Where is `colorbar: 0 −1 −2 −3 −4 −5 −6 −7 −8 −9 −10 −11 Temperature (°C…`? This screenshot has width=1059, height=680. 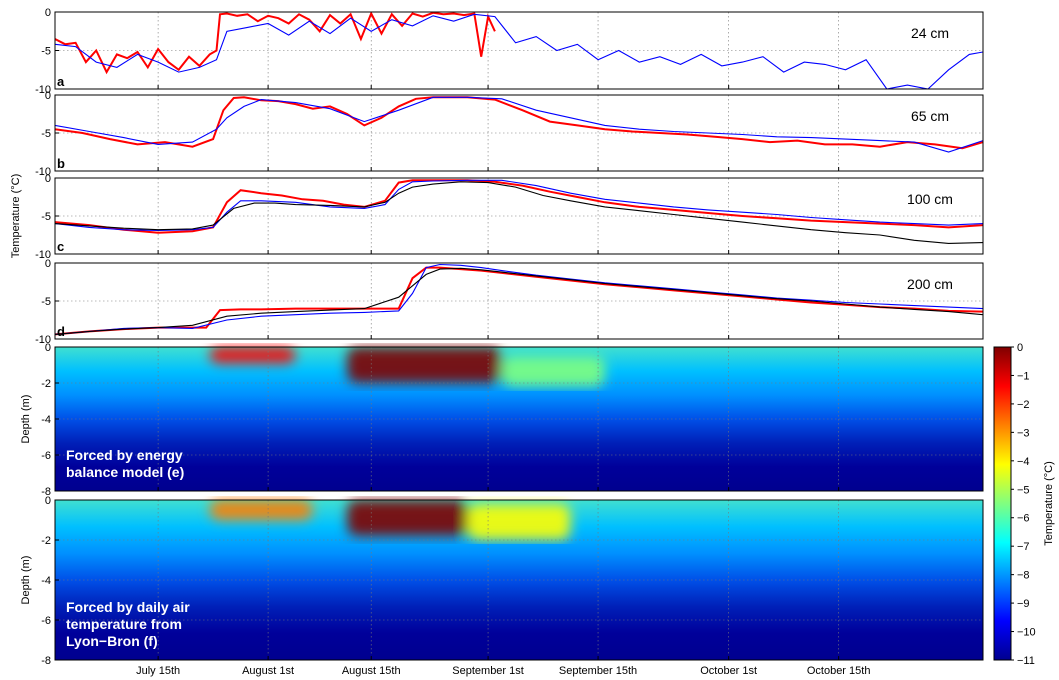 colorbar: 0 −1 −2 −3 −4 −5 −6 −7 −8 −9 −10 −11 Temperature (°C… is located at coordinates (1024, 504).